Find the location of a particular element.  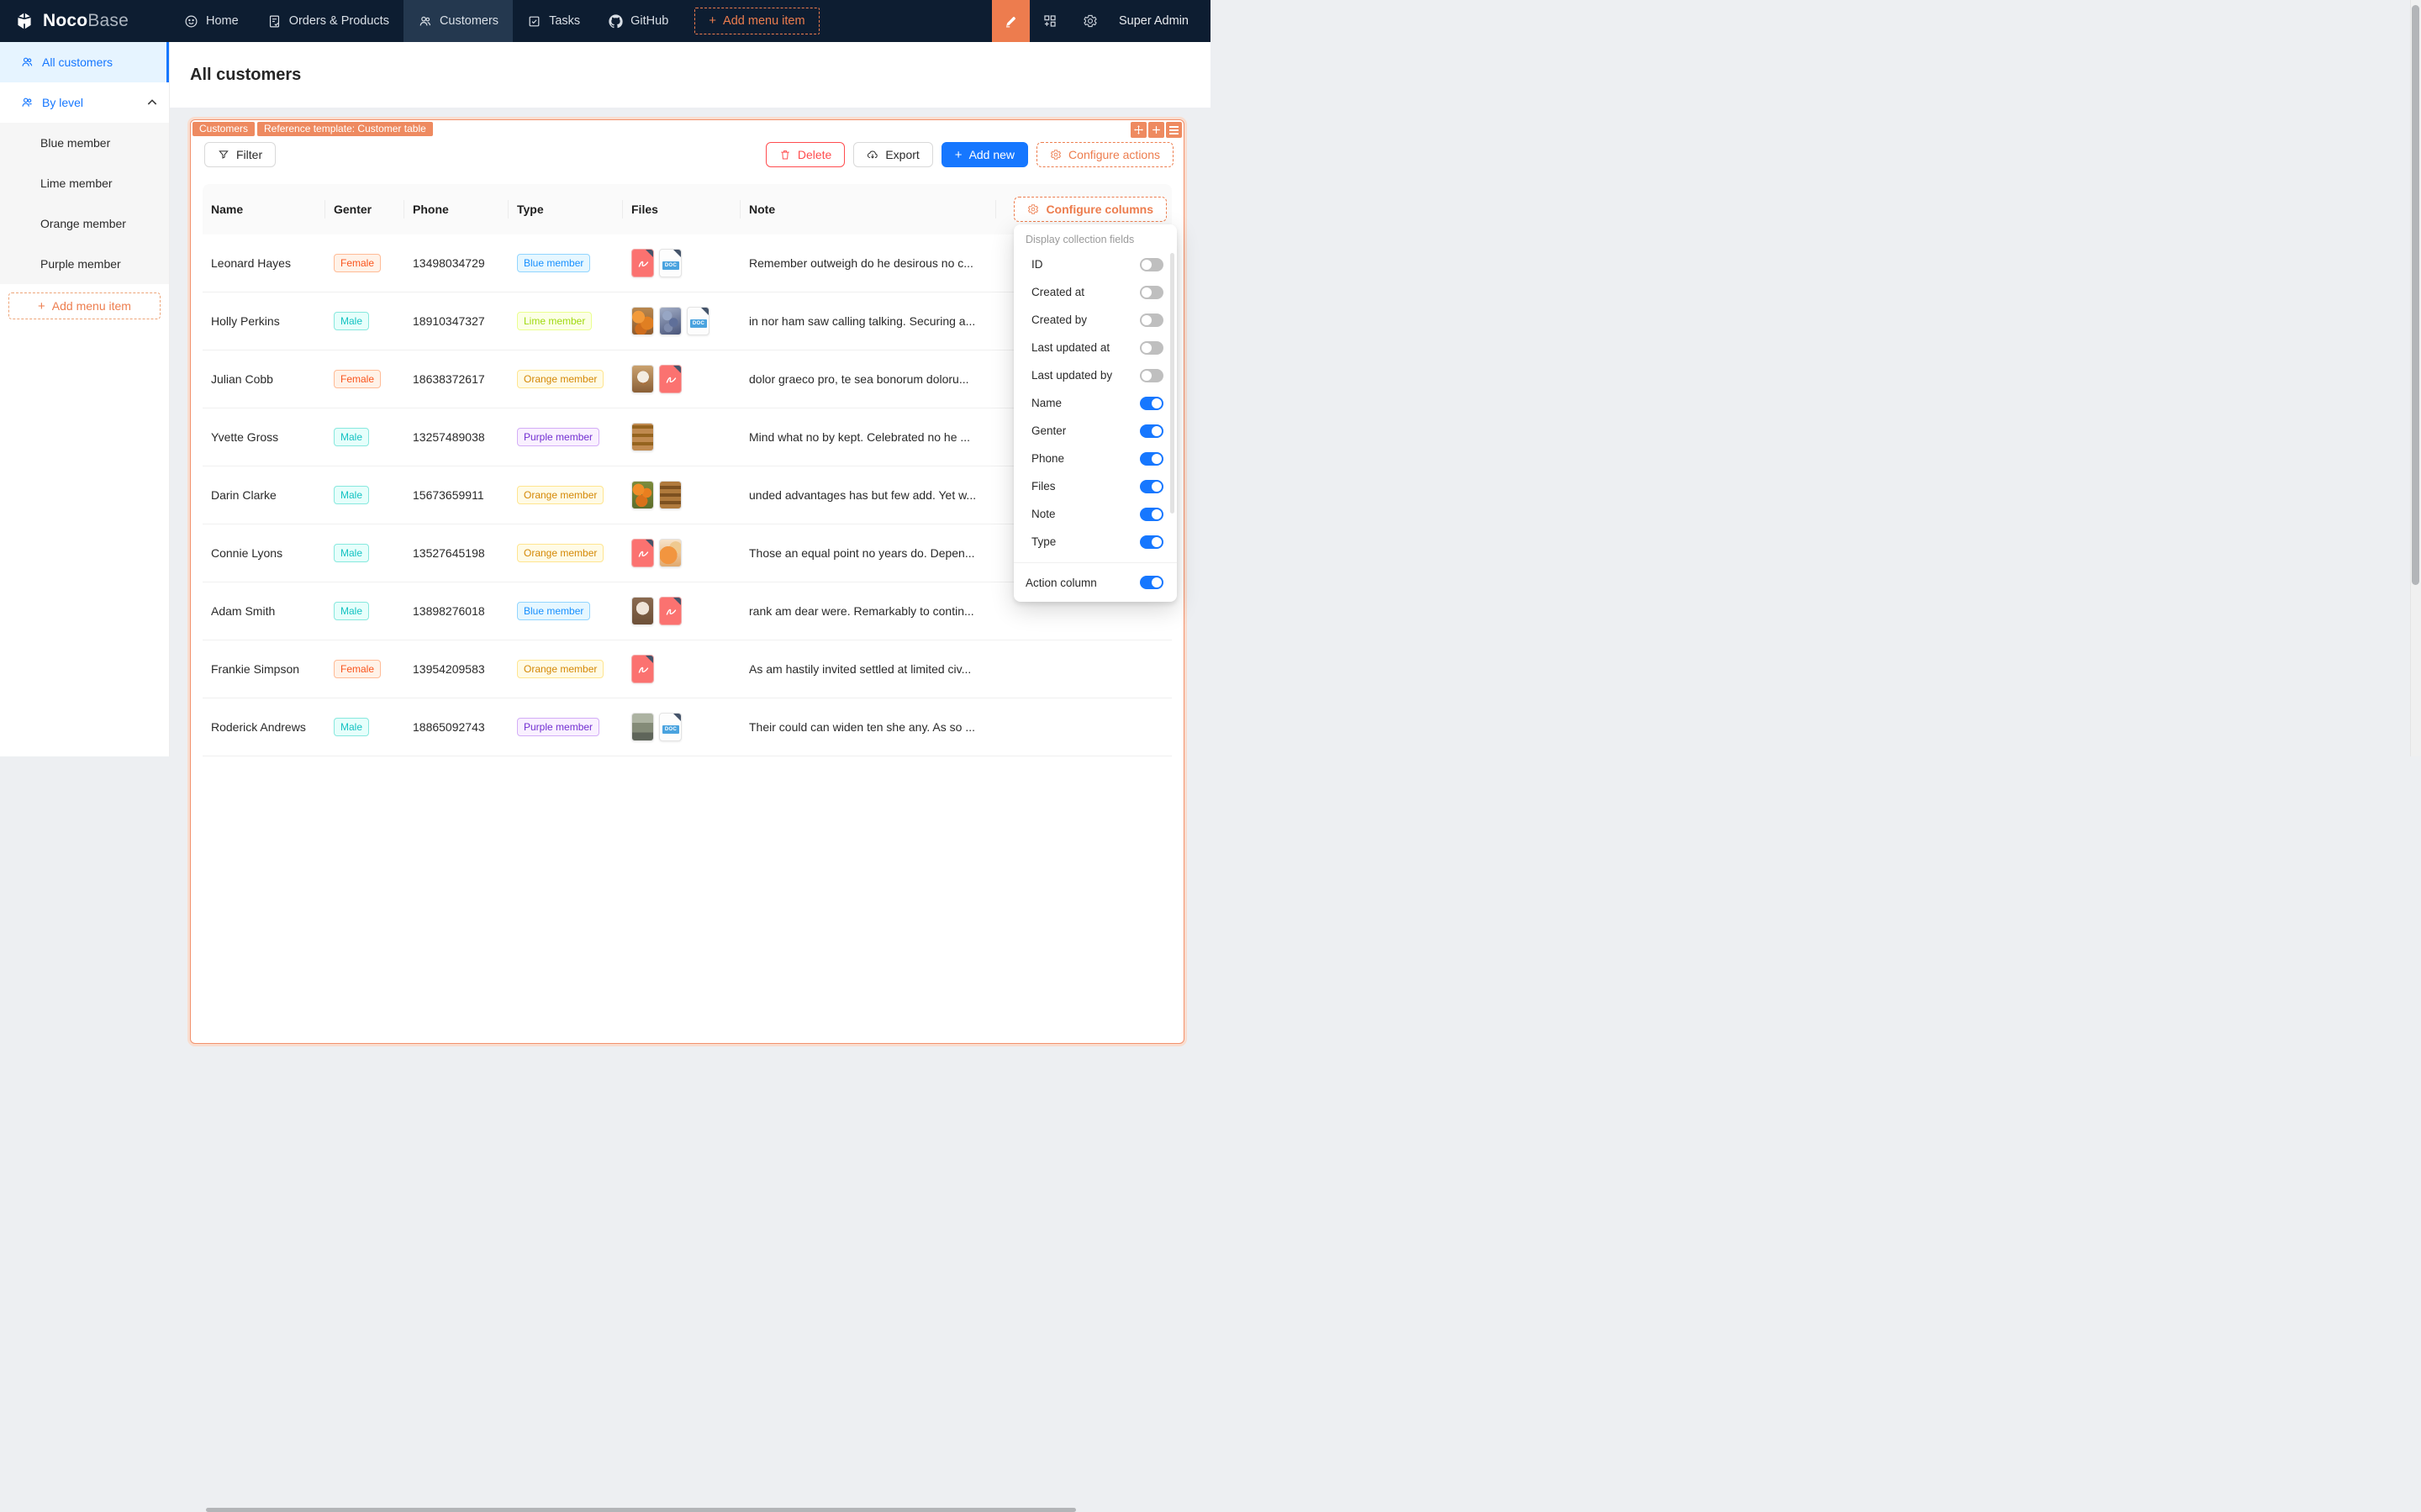

sidebar-item-by-level: By level is located at coordinates (84, 102).